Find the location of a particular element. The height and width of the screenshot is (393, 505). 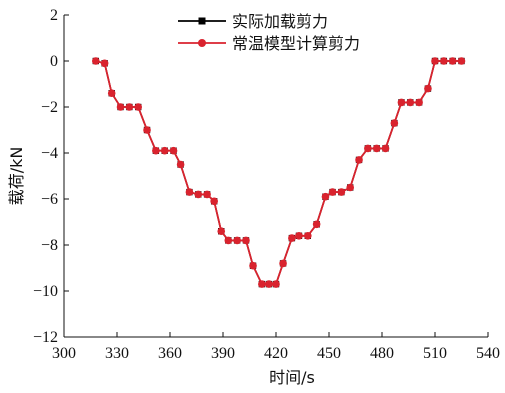

legend-label: 常温模型计算剪力 is located at coordinates (296, 43).